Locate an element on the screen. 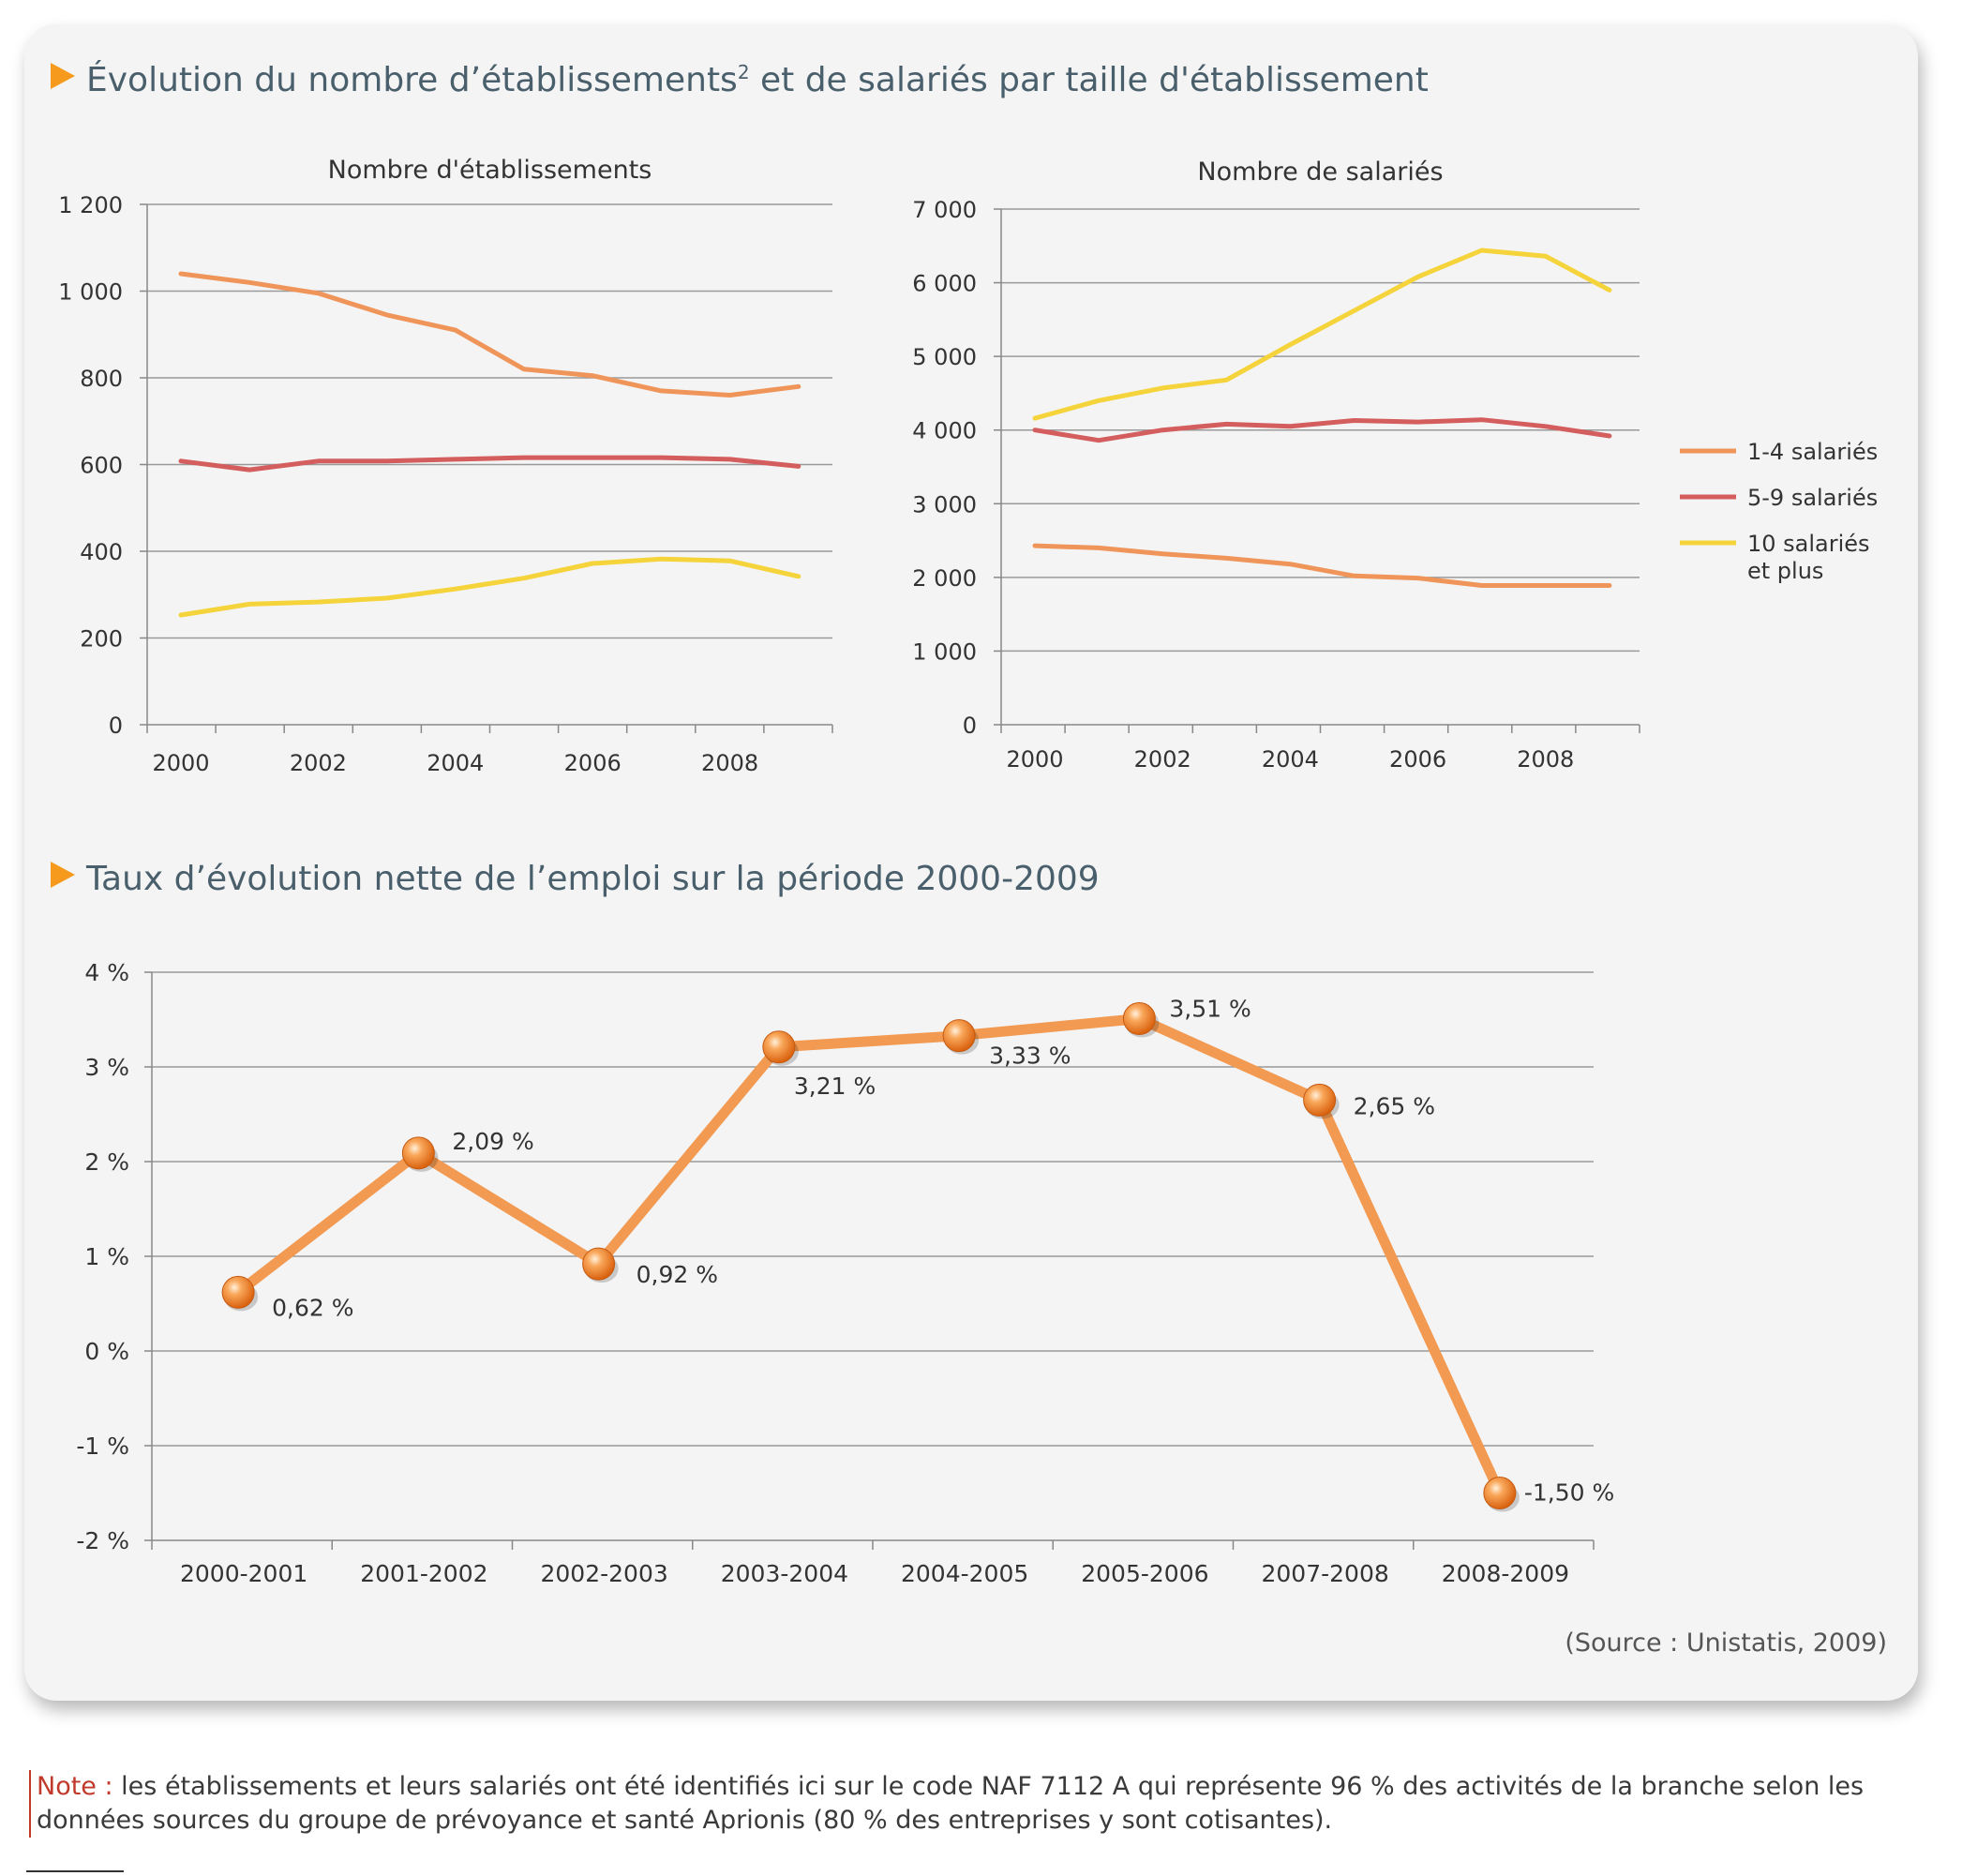  establishments-title: Nombre d'établissements is located at coordinates (490, 170).